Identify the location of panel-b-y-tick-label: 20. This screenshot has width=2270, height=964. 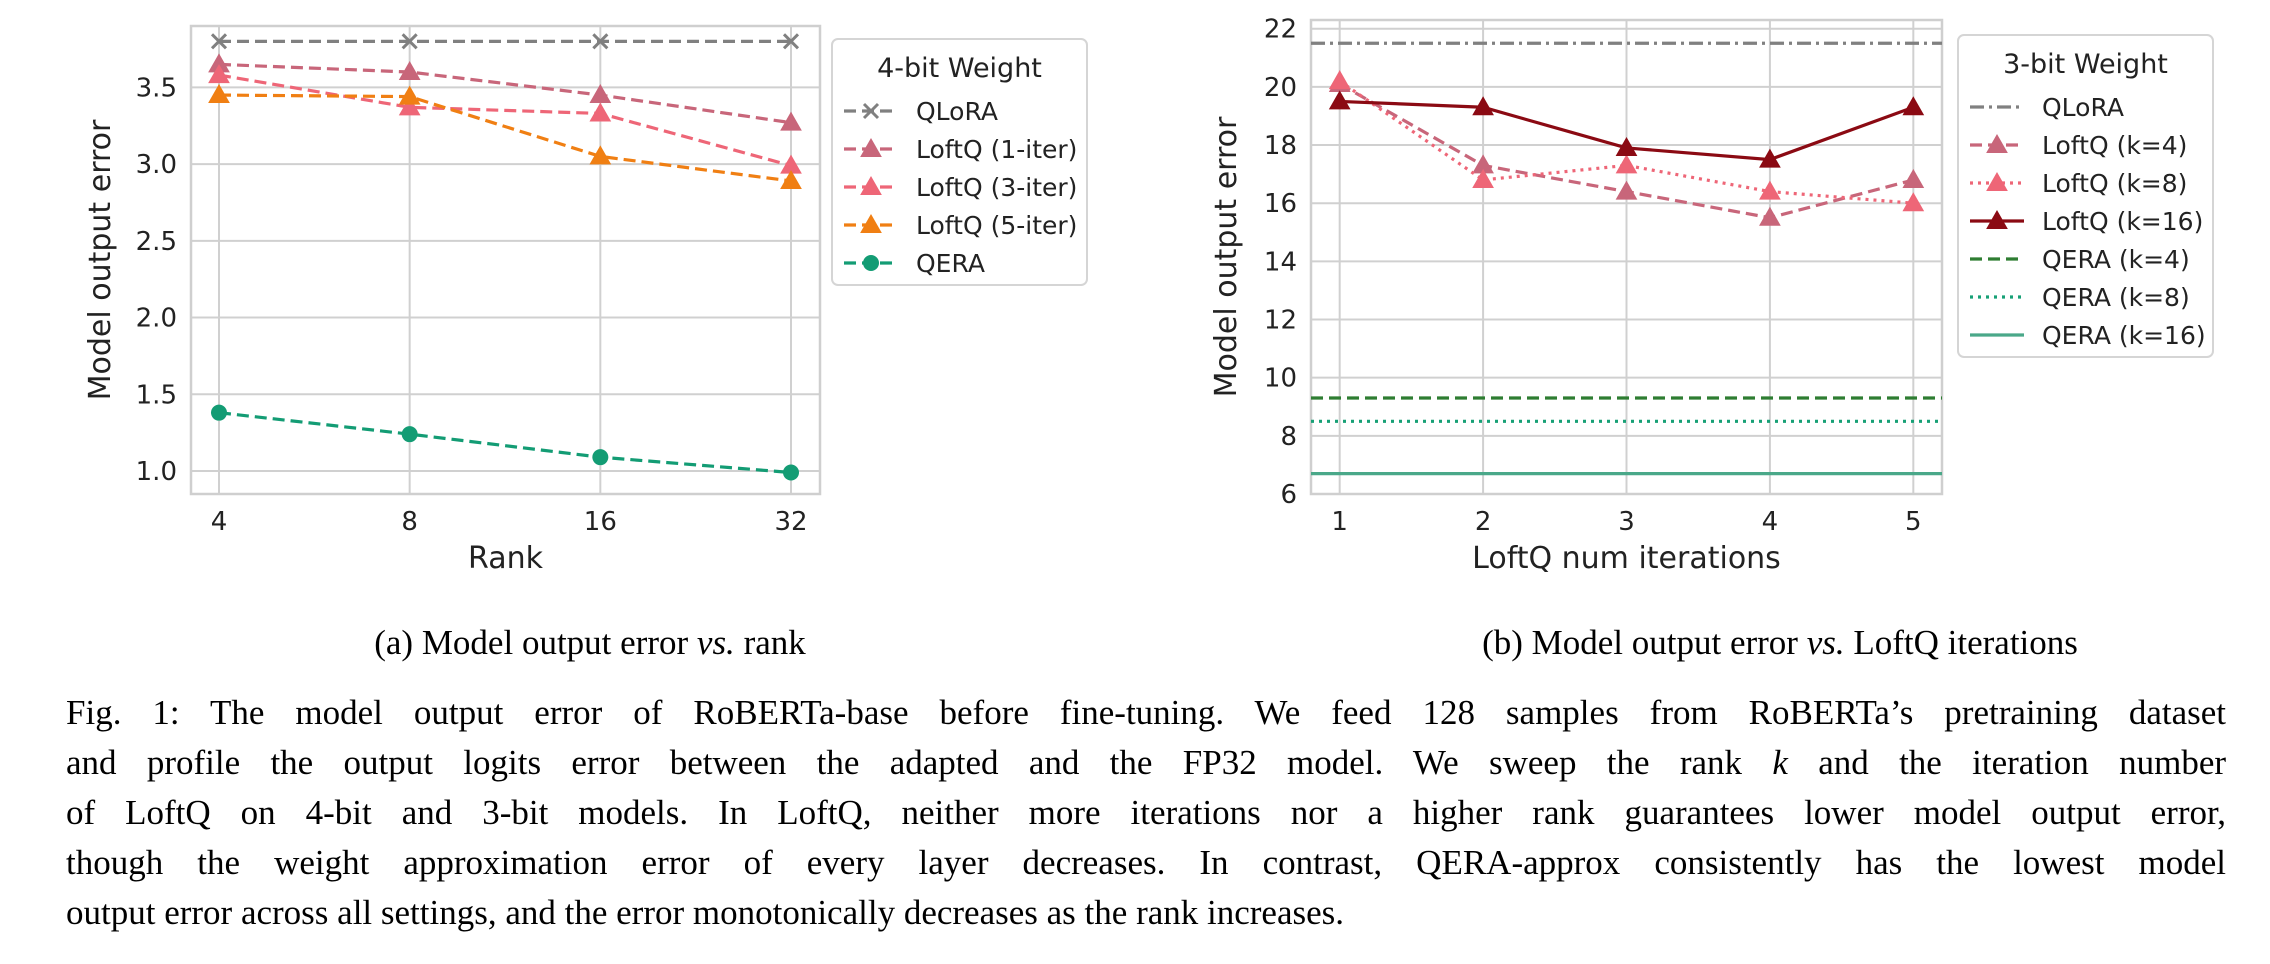
(1280, 88).